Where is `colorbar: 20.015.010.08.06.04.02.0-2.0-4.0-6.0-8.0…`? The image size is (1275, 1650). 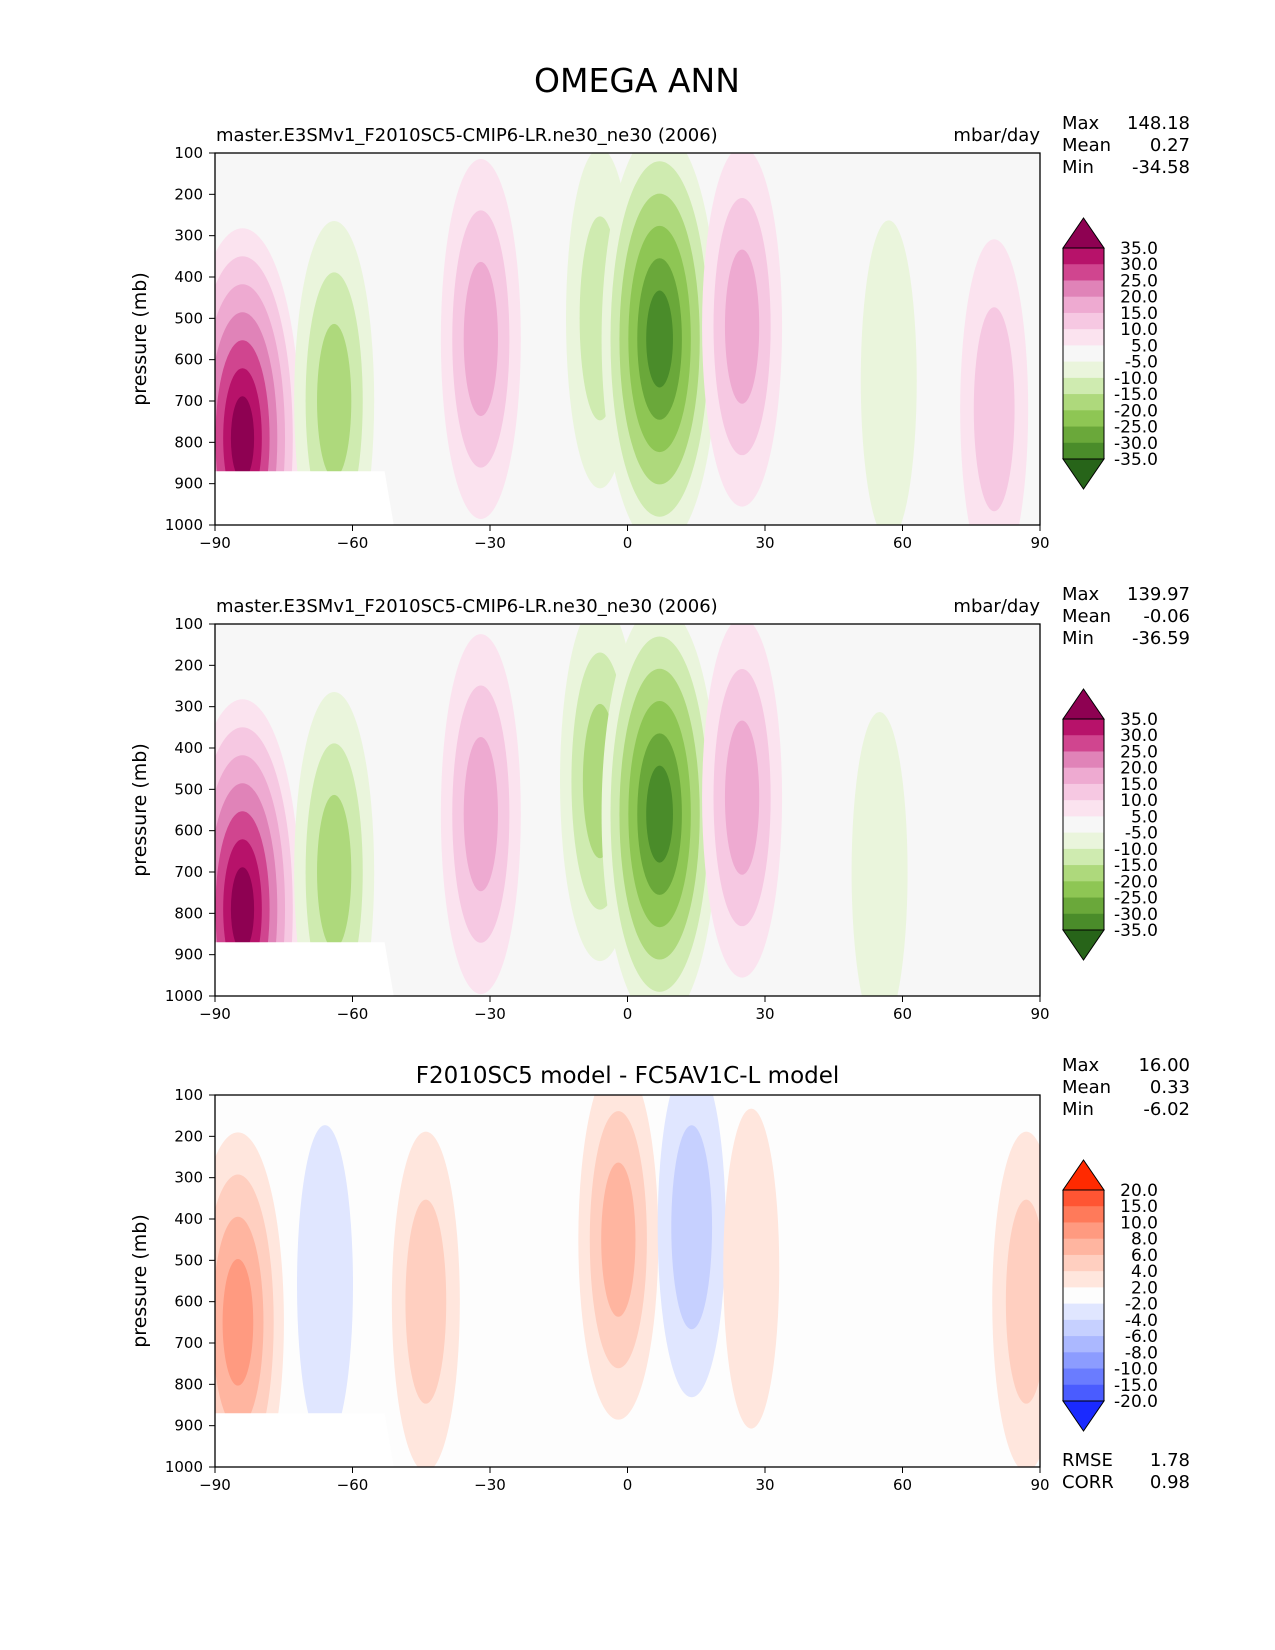 colorbar: 20.015.010.08.06.04.02.0-2.0-4.0-6.0-8.0… is located at coordinates (1110, 1295).